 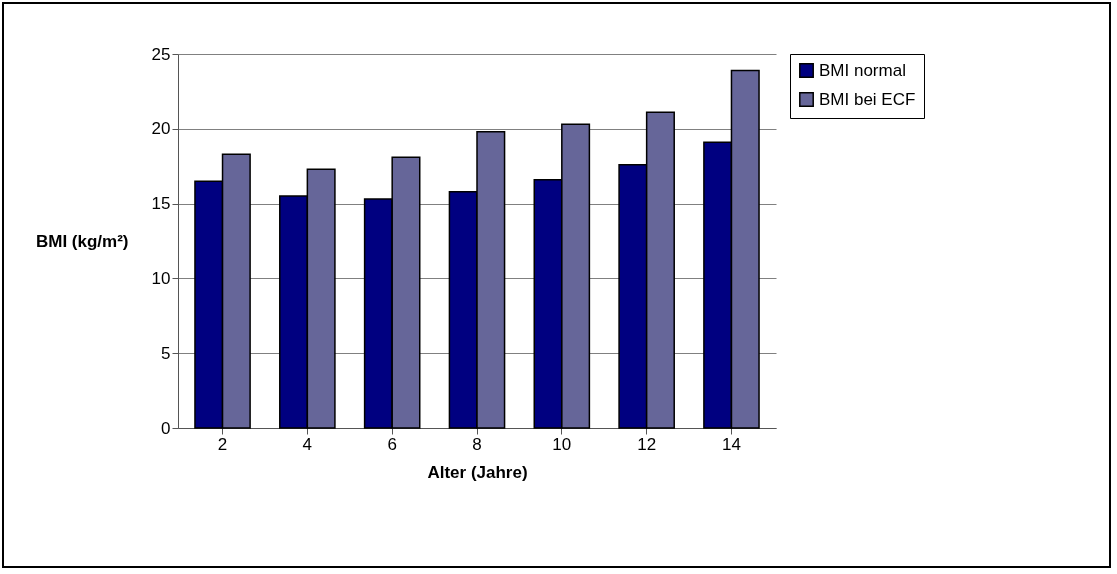 What do you see at coordinates (392, 444) in the screenshot?
I see `x-tick-label: 6` at bounding box center [392, 444].